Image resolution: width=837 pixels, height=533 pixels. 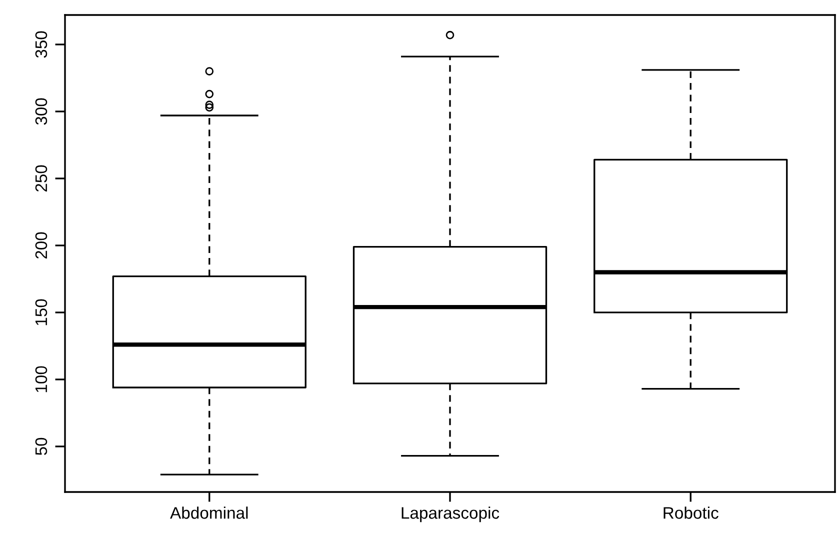 What do you see at coordinates (41, 447) in the screenshot?
I see `y-tick-label: 50` at bounding box center [41, 447].